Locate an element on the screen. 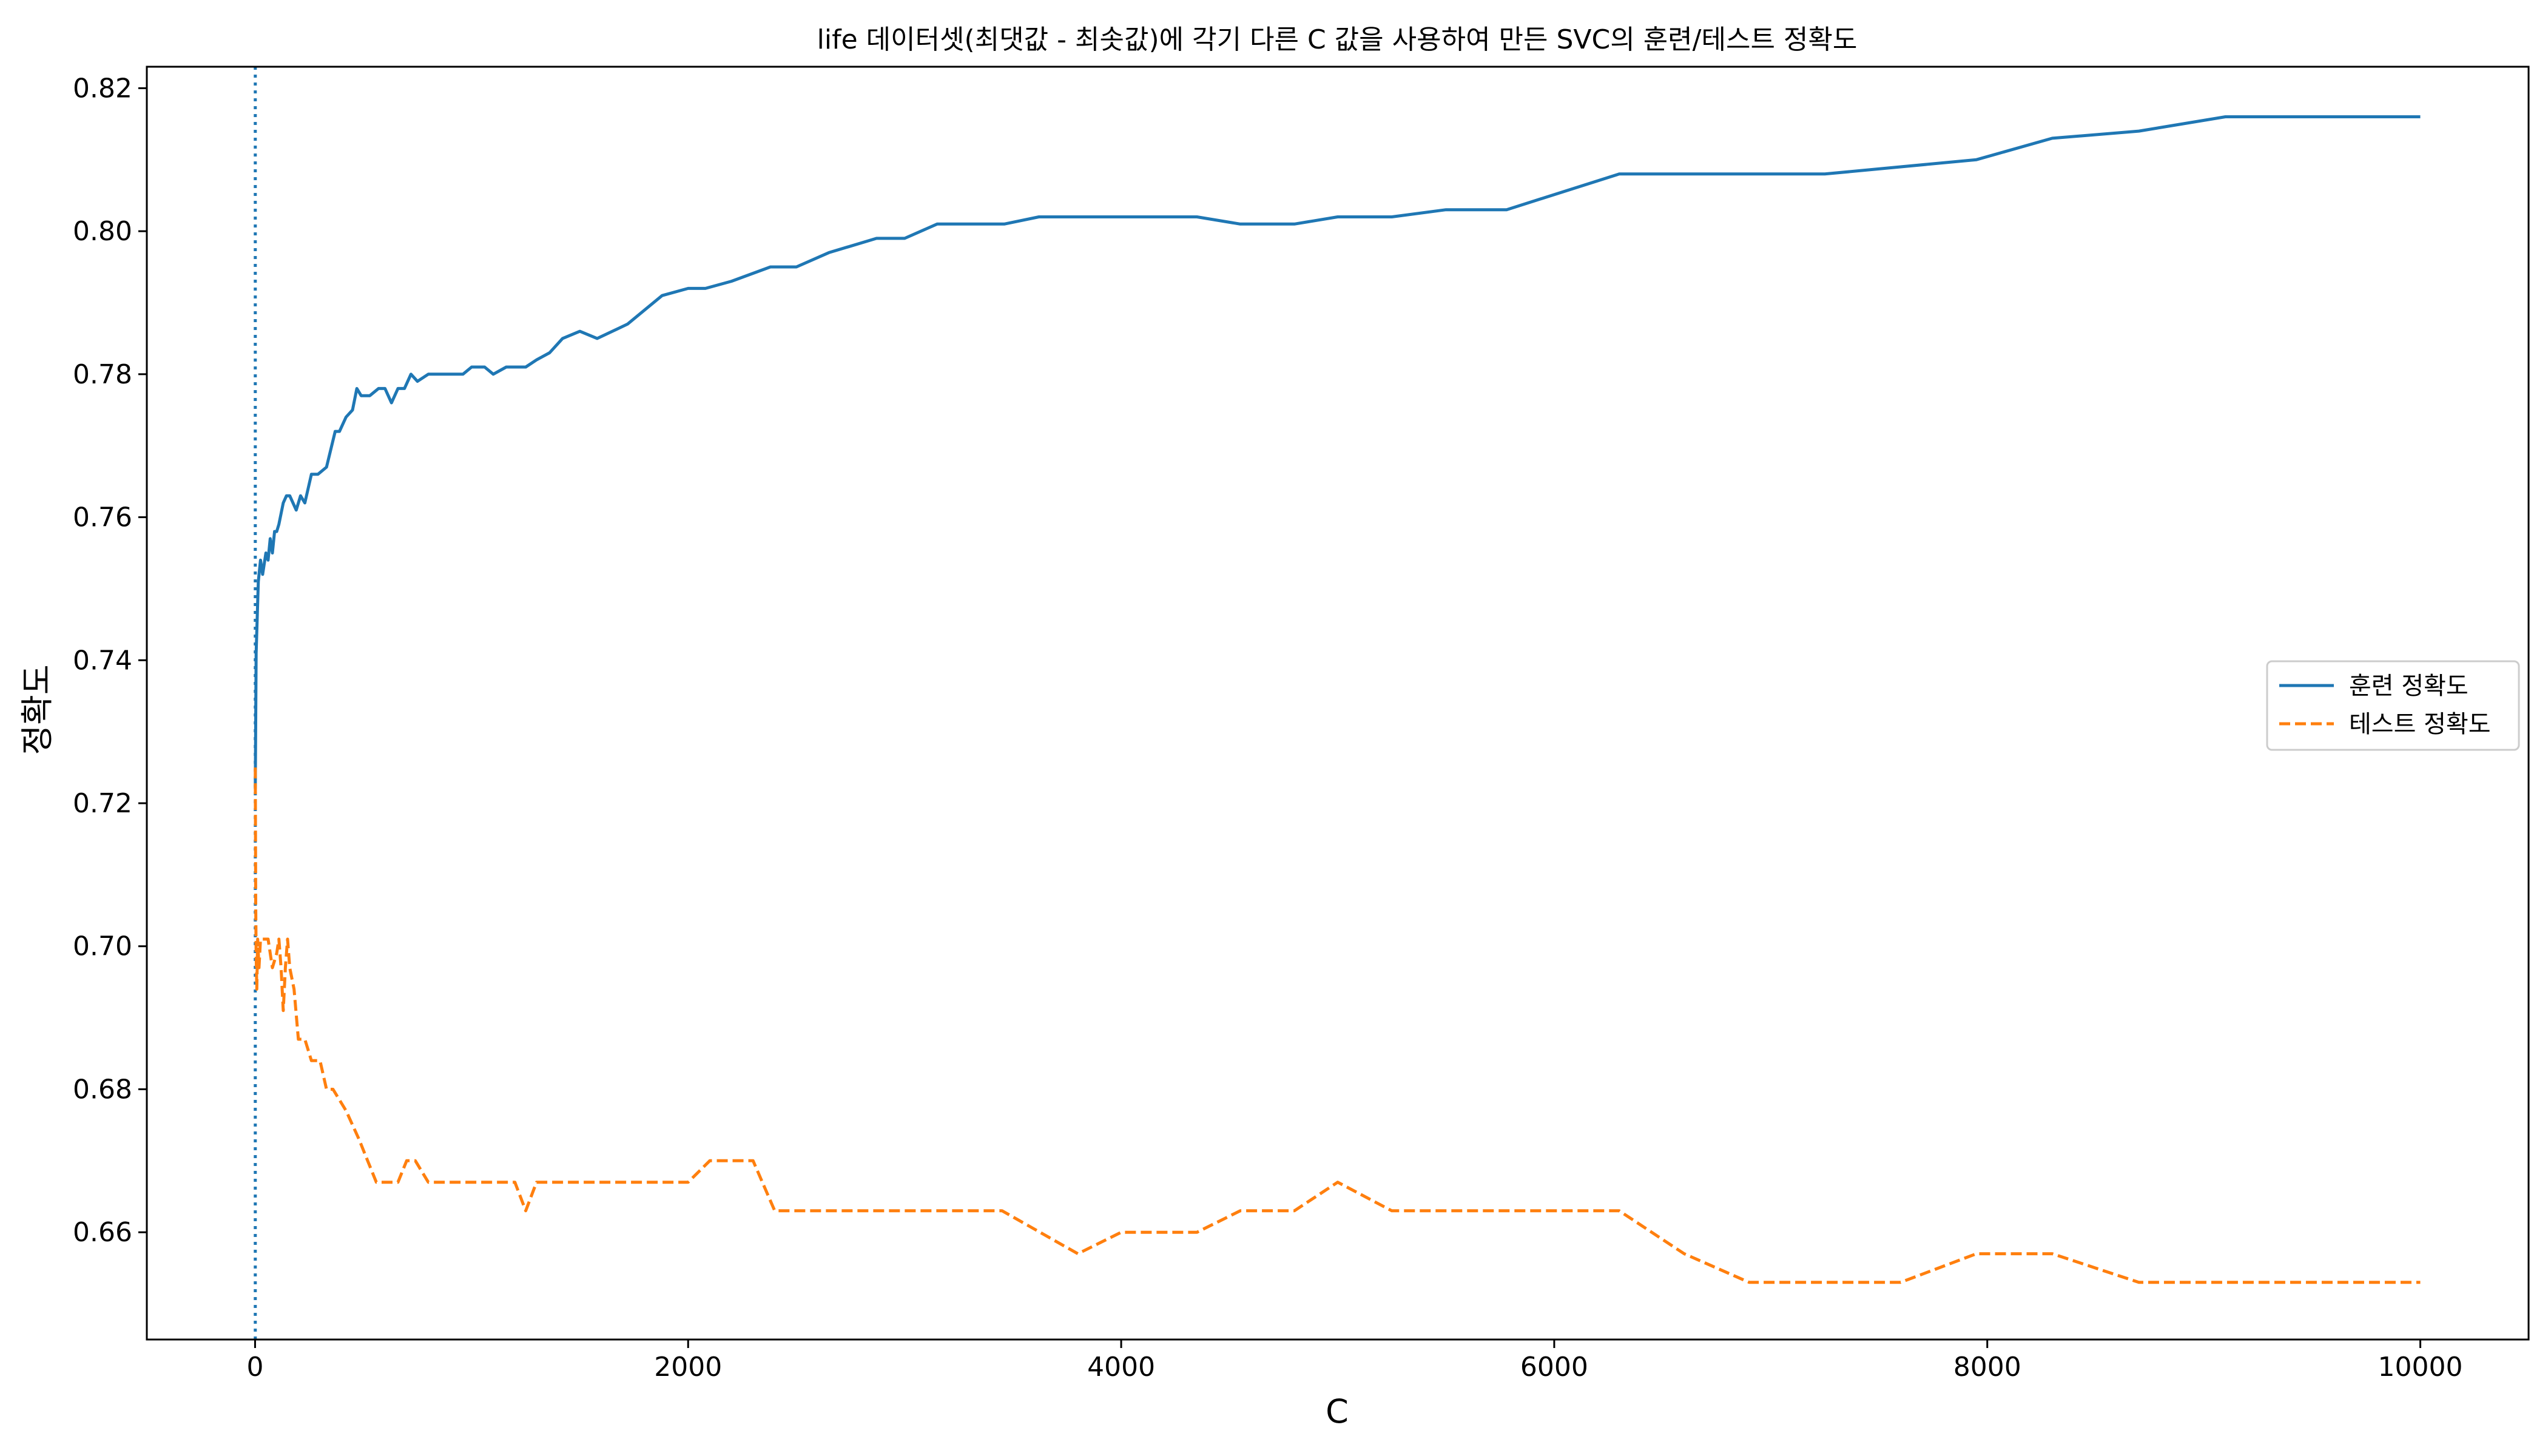 This screenshot has width=2548, height=1456. x-tick-label: 4000 is located at coordinates (1121, 1367).